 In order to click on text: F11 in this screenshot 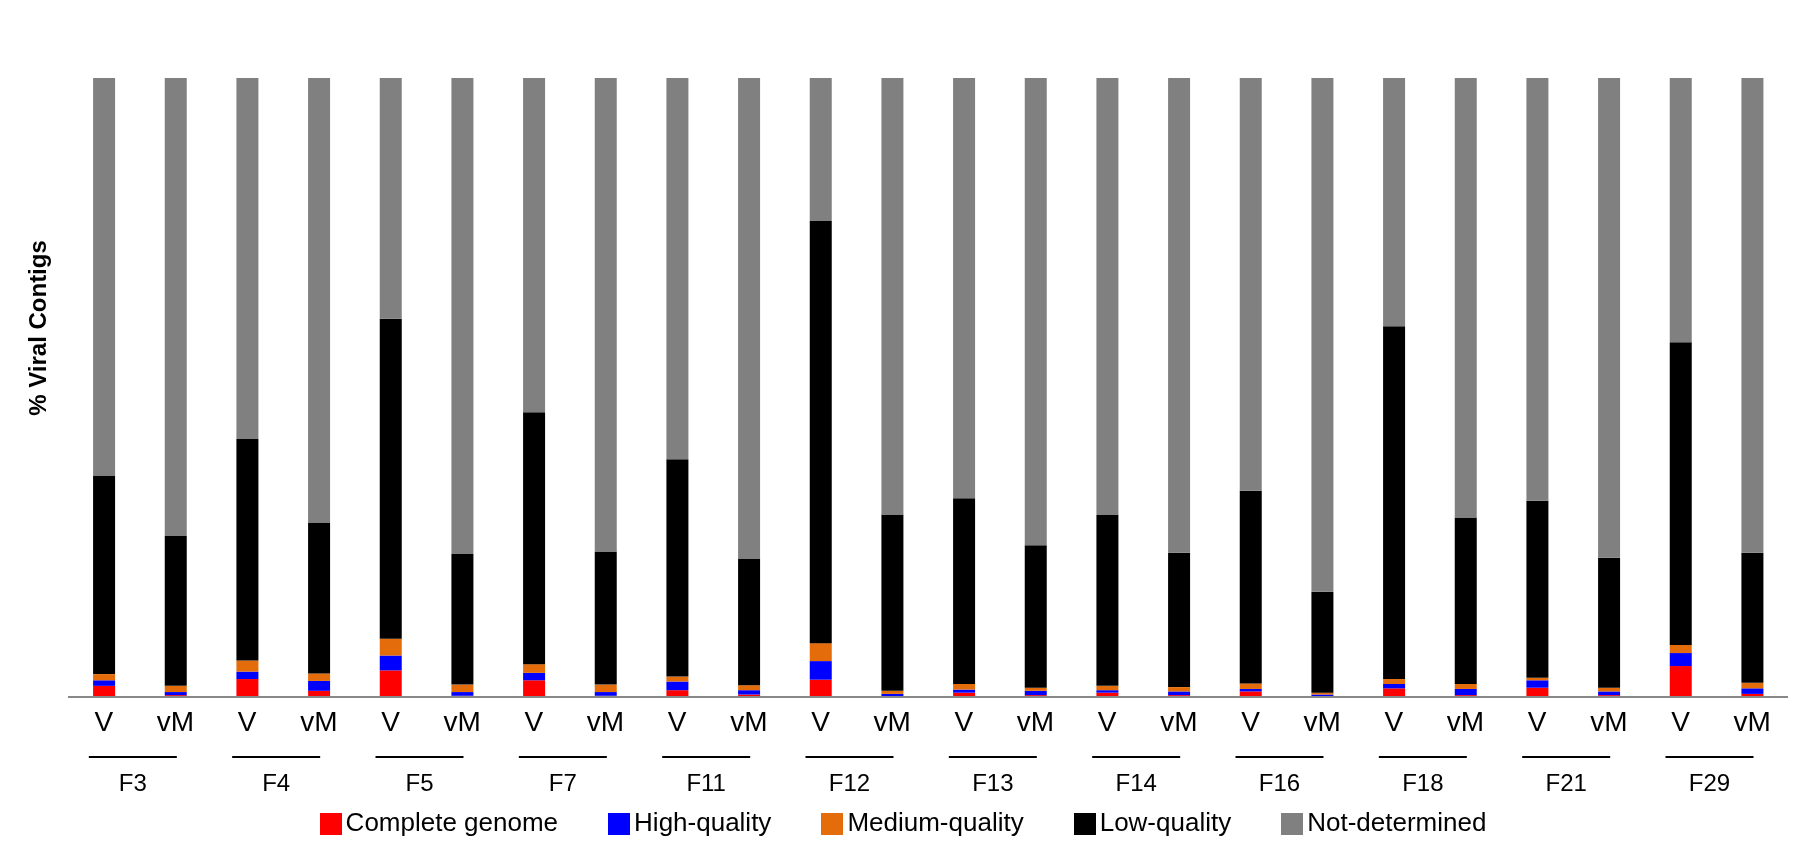, I will do `click(706, 782)`.